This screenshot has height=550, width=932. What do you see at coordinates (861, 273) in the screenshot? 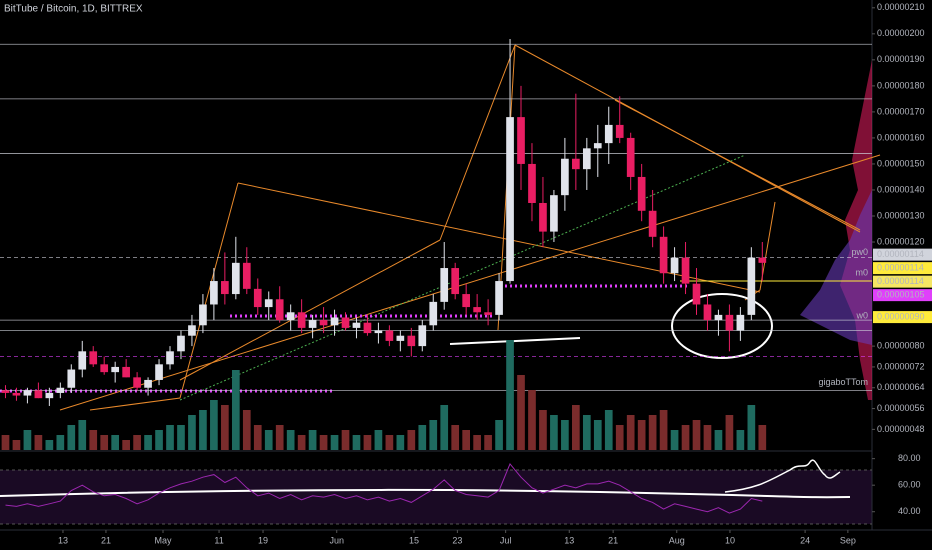
I see `level-label: m0` at bounding box center [861, 273].